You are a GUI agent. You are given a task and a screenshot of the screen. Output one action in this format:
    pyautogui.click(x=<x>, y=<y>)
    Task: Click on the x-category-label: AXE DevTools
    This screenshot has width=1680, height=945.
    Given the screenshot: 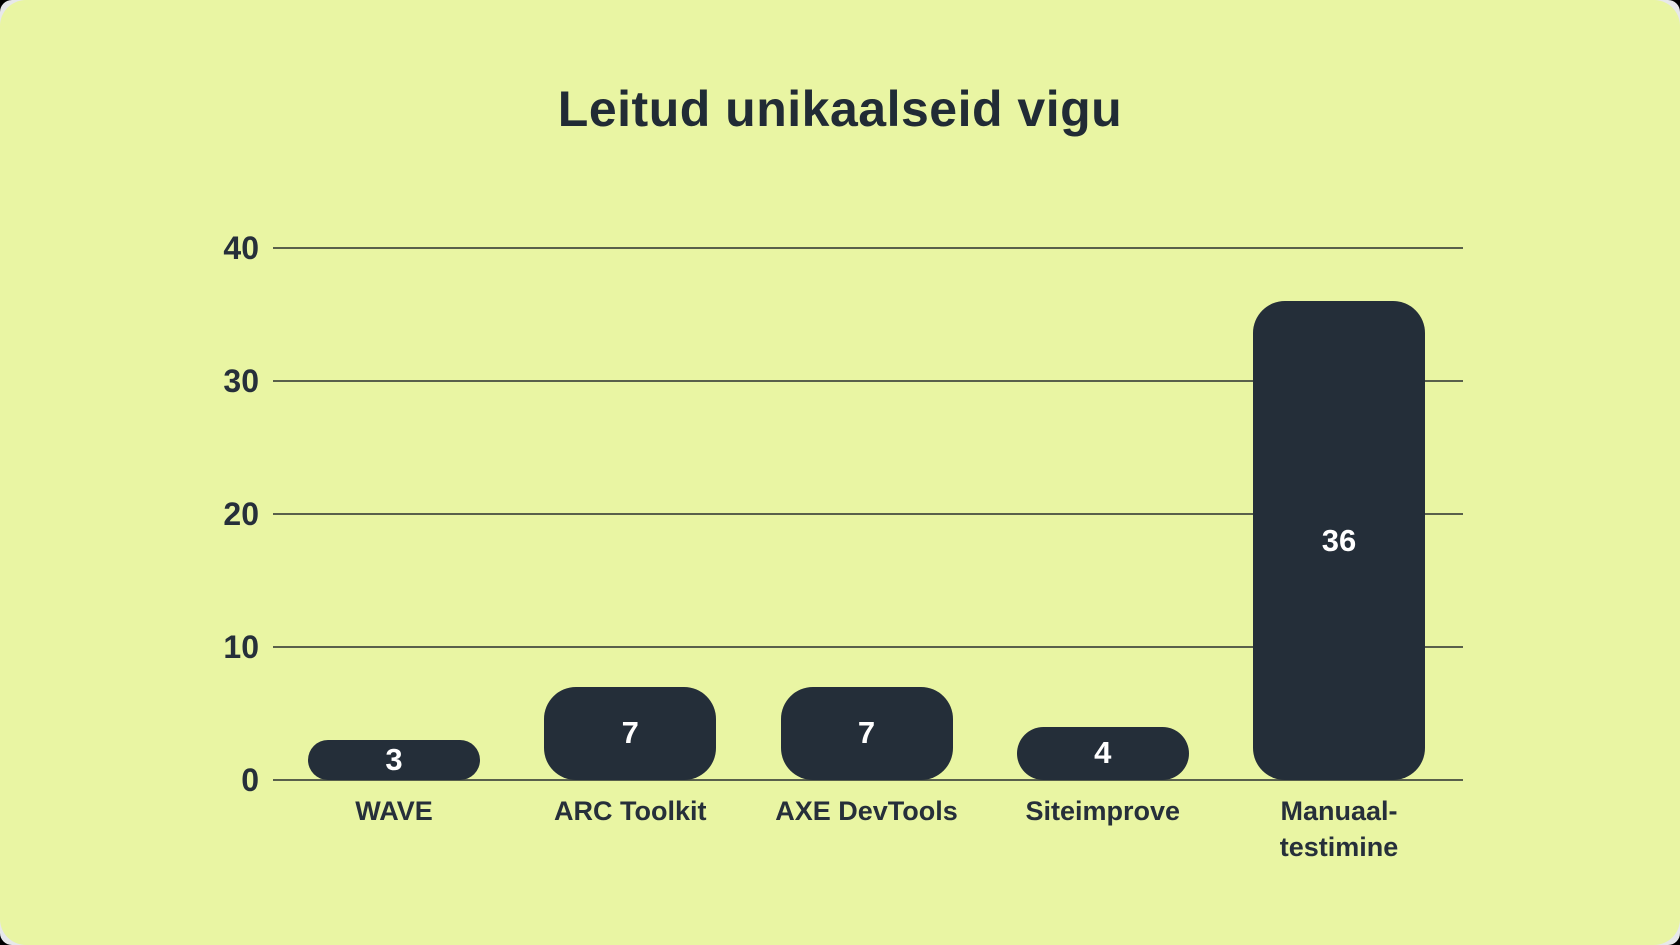 What is the action you would take?
    pyautogui.click(x=866, y=811)
    